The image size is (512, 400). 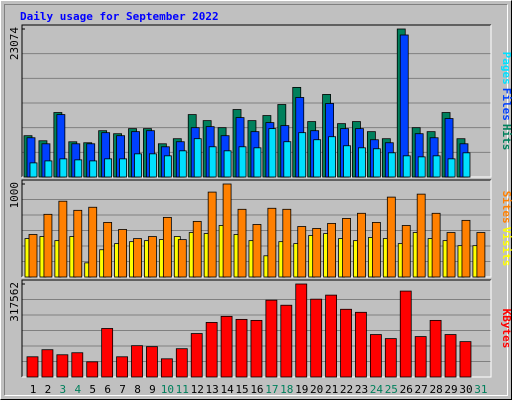 What do you see at coordinates (63, 389) in the screenshot?
I see `x-tick-label: 3` at bounding box center [63, 389].